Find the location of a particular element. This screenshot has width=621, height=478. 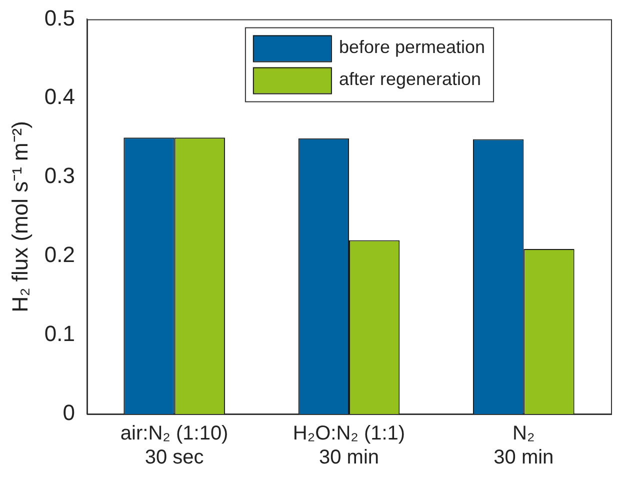

y-tick-label: 0.5 is located at coordinates (59, 17).